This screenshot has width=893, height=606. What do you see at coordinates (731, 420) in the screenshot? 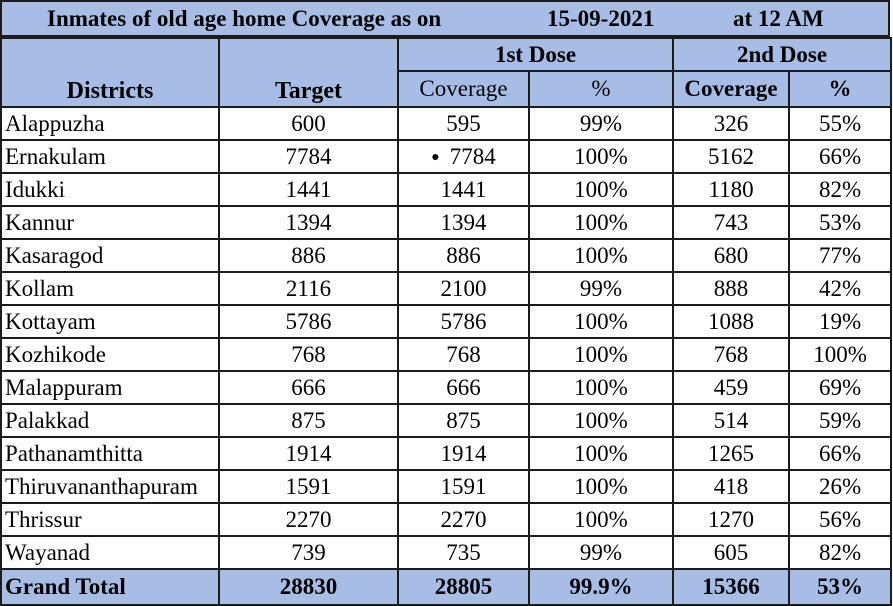
I see `dose2-coverage-cell: 514` at bounding box center [731, 420].